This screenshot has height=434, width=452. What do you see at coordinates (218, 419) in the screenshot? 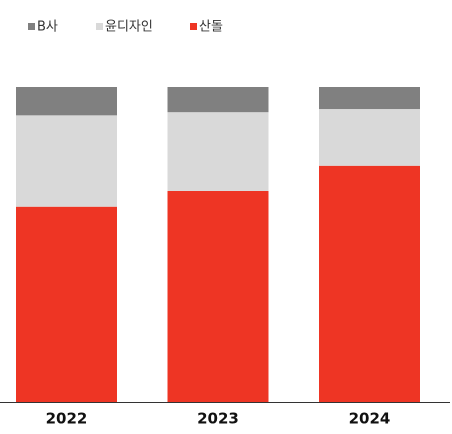
I see `x-tick-label: 2023` at bounding box center [218, 419].